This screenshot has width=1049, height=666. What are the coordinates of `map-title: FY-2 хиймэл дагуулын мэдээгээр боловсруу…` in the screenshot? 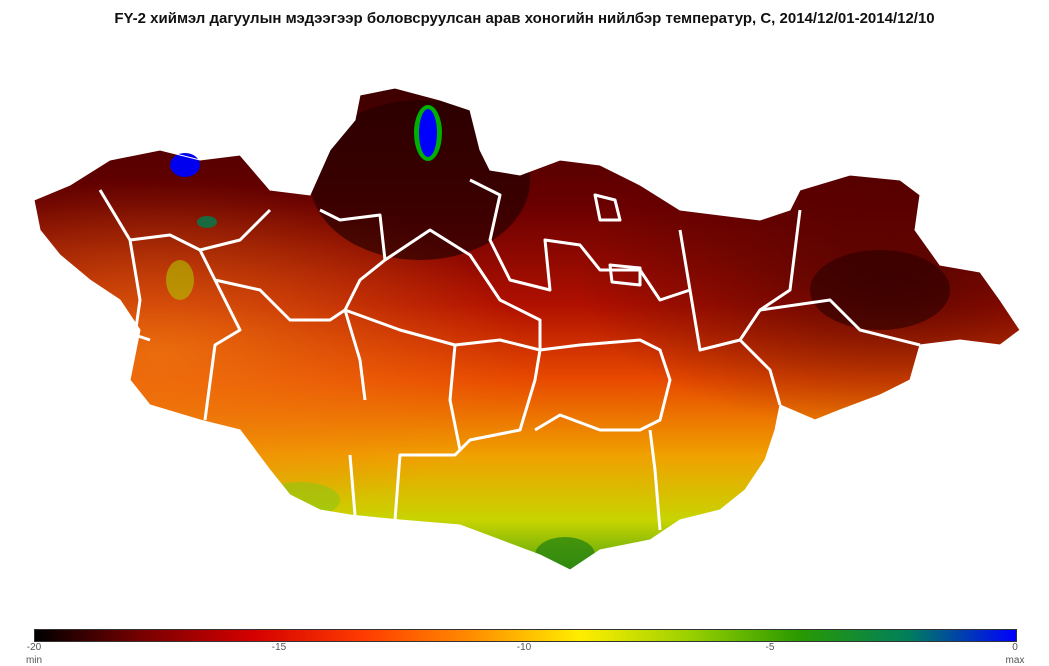 It's located at (524, 18).